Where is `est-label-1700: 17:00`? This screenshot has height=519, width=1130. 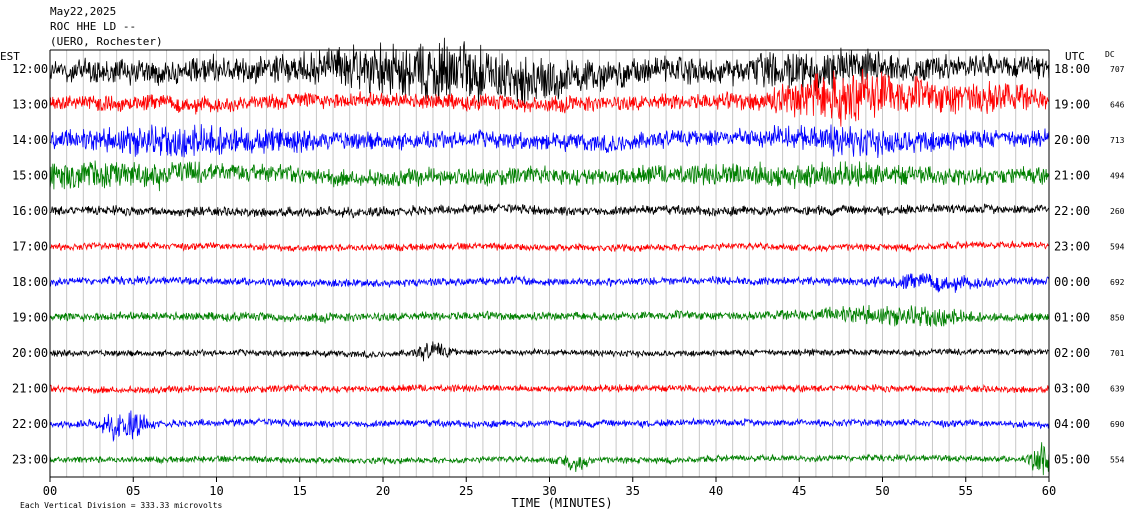 est-label-1700: 17:00 is located at coordinates (30, 247).